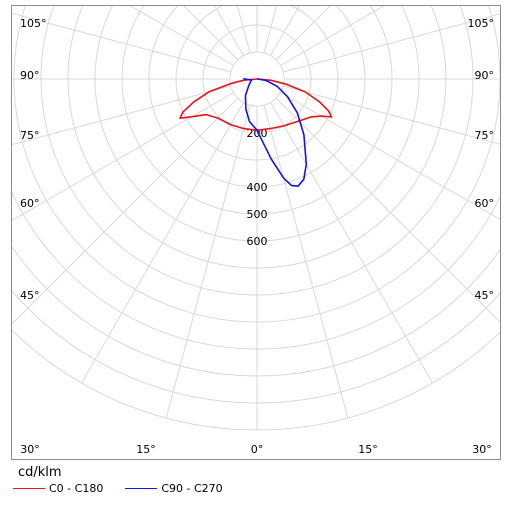  I want to click on angle-label-right: 45°, so click(485, 295).